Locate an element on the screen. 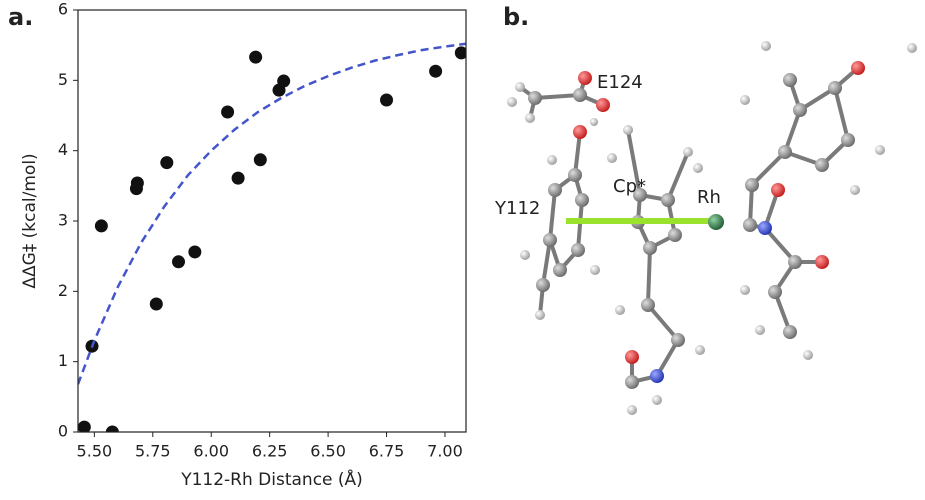  x-tick-label: 6.25 is located at coordinates (270, 451).